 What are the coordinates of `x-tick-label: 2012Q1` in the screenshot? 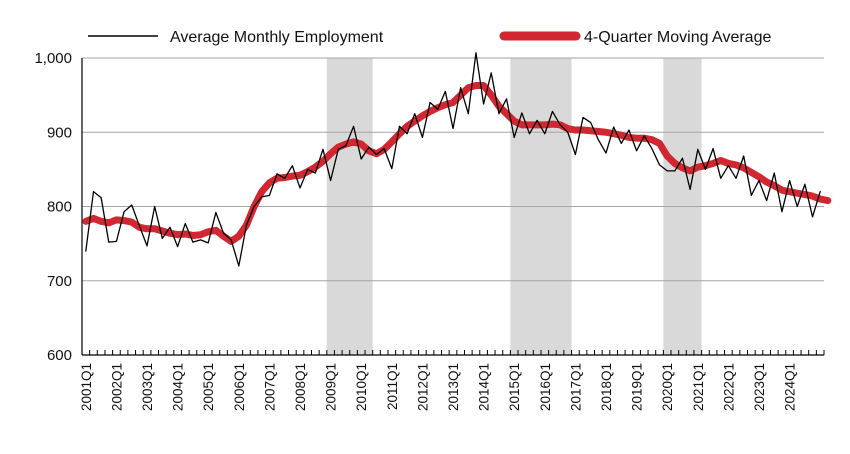 It's located at (422, 387).